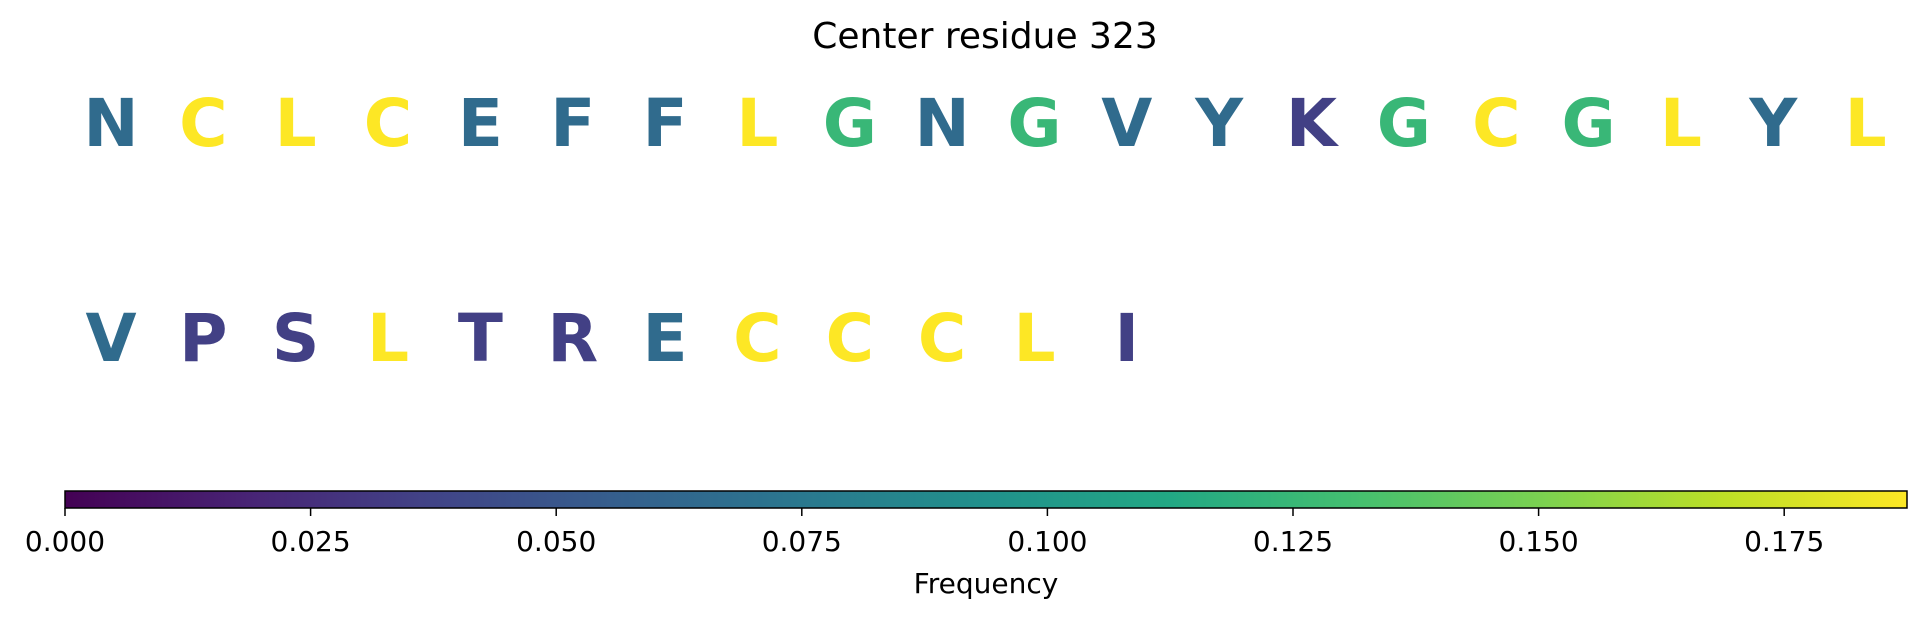 The height and width of the screenshot is (619, 1927). What do you see at coordinates (311, 541) in the screenshot?
I see `colorbar-tick-label: 0.025` at bounding box center [311, 541].